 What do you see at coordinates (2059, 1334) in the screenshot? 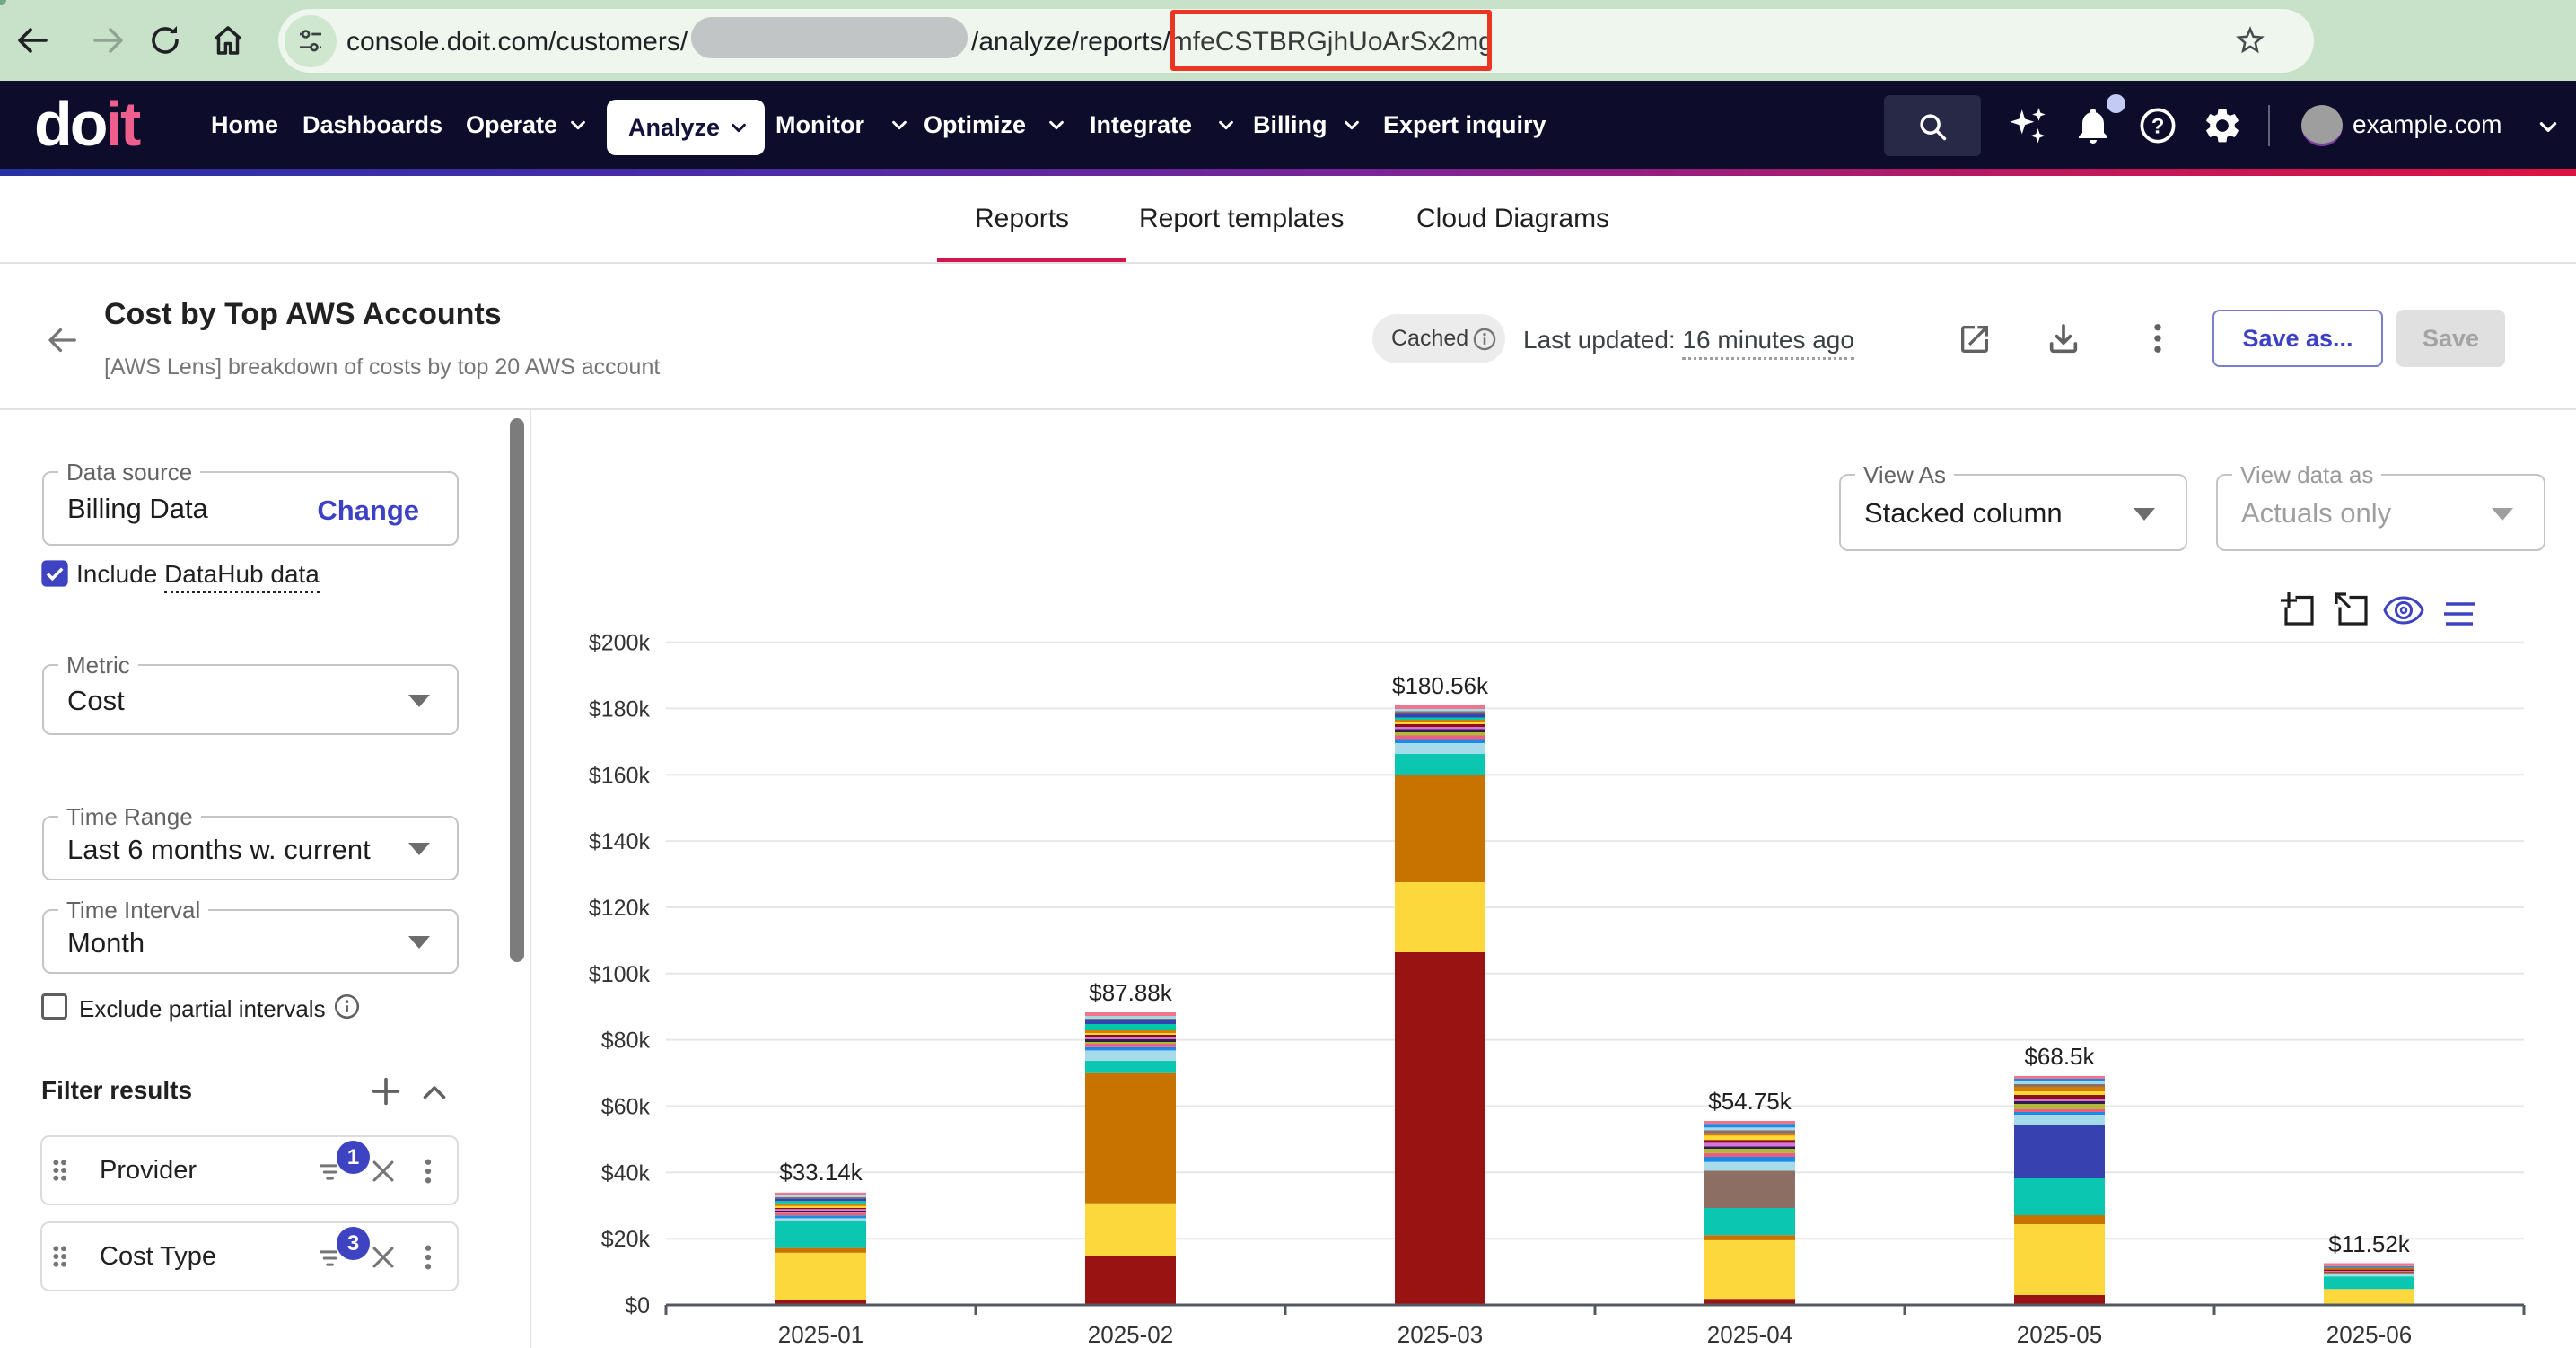
I see `svg-text: 2025-05` at bounding box center [2059, 1334].